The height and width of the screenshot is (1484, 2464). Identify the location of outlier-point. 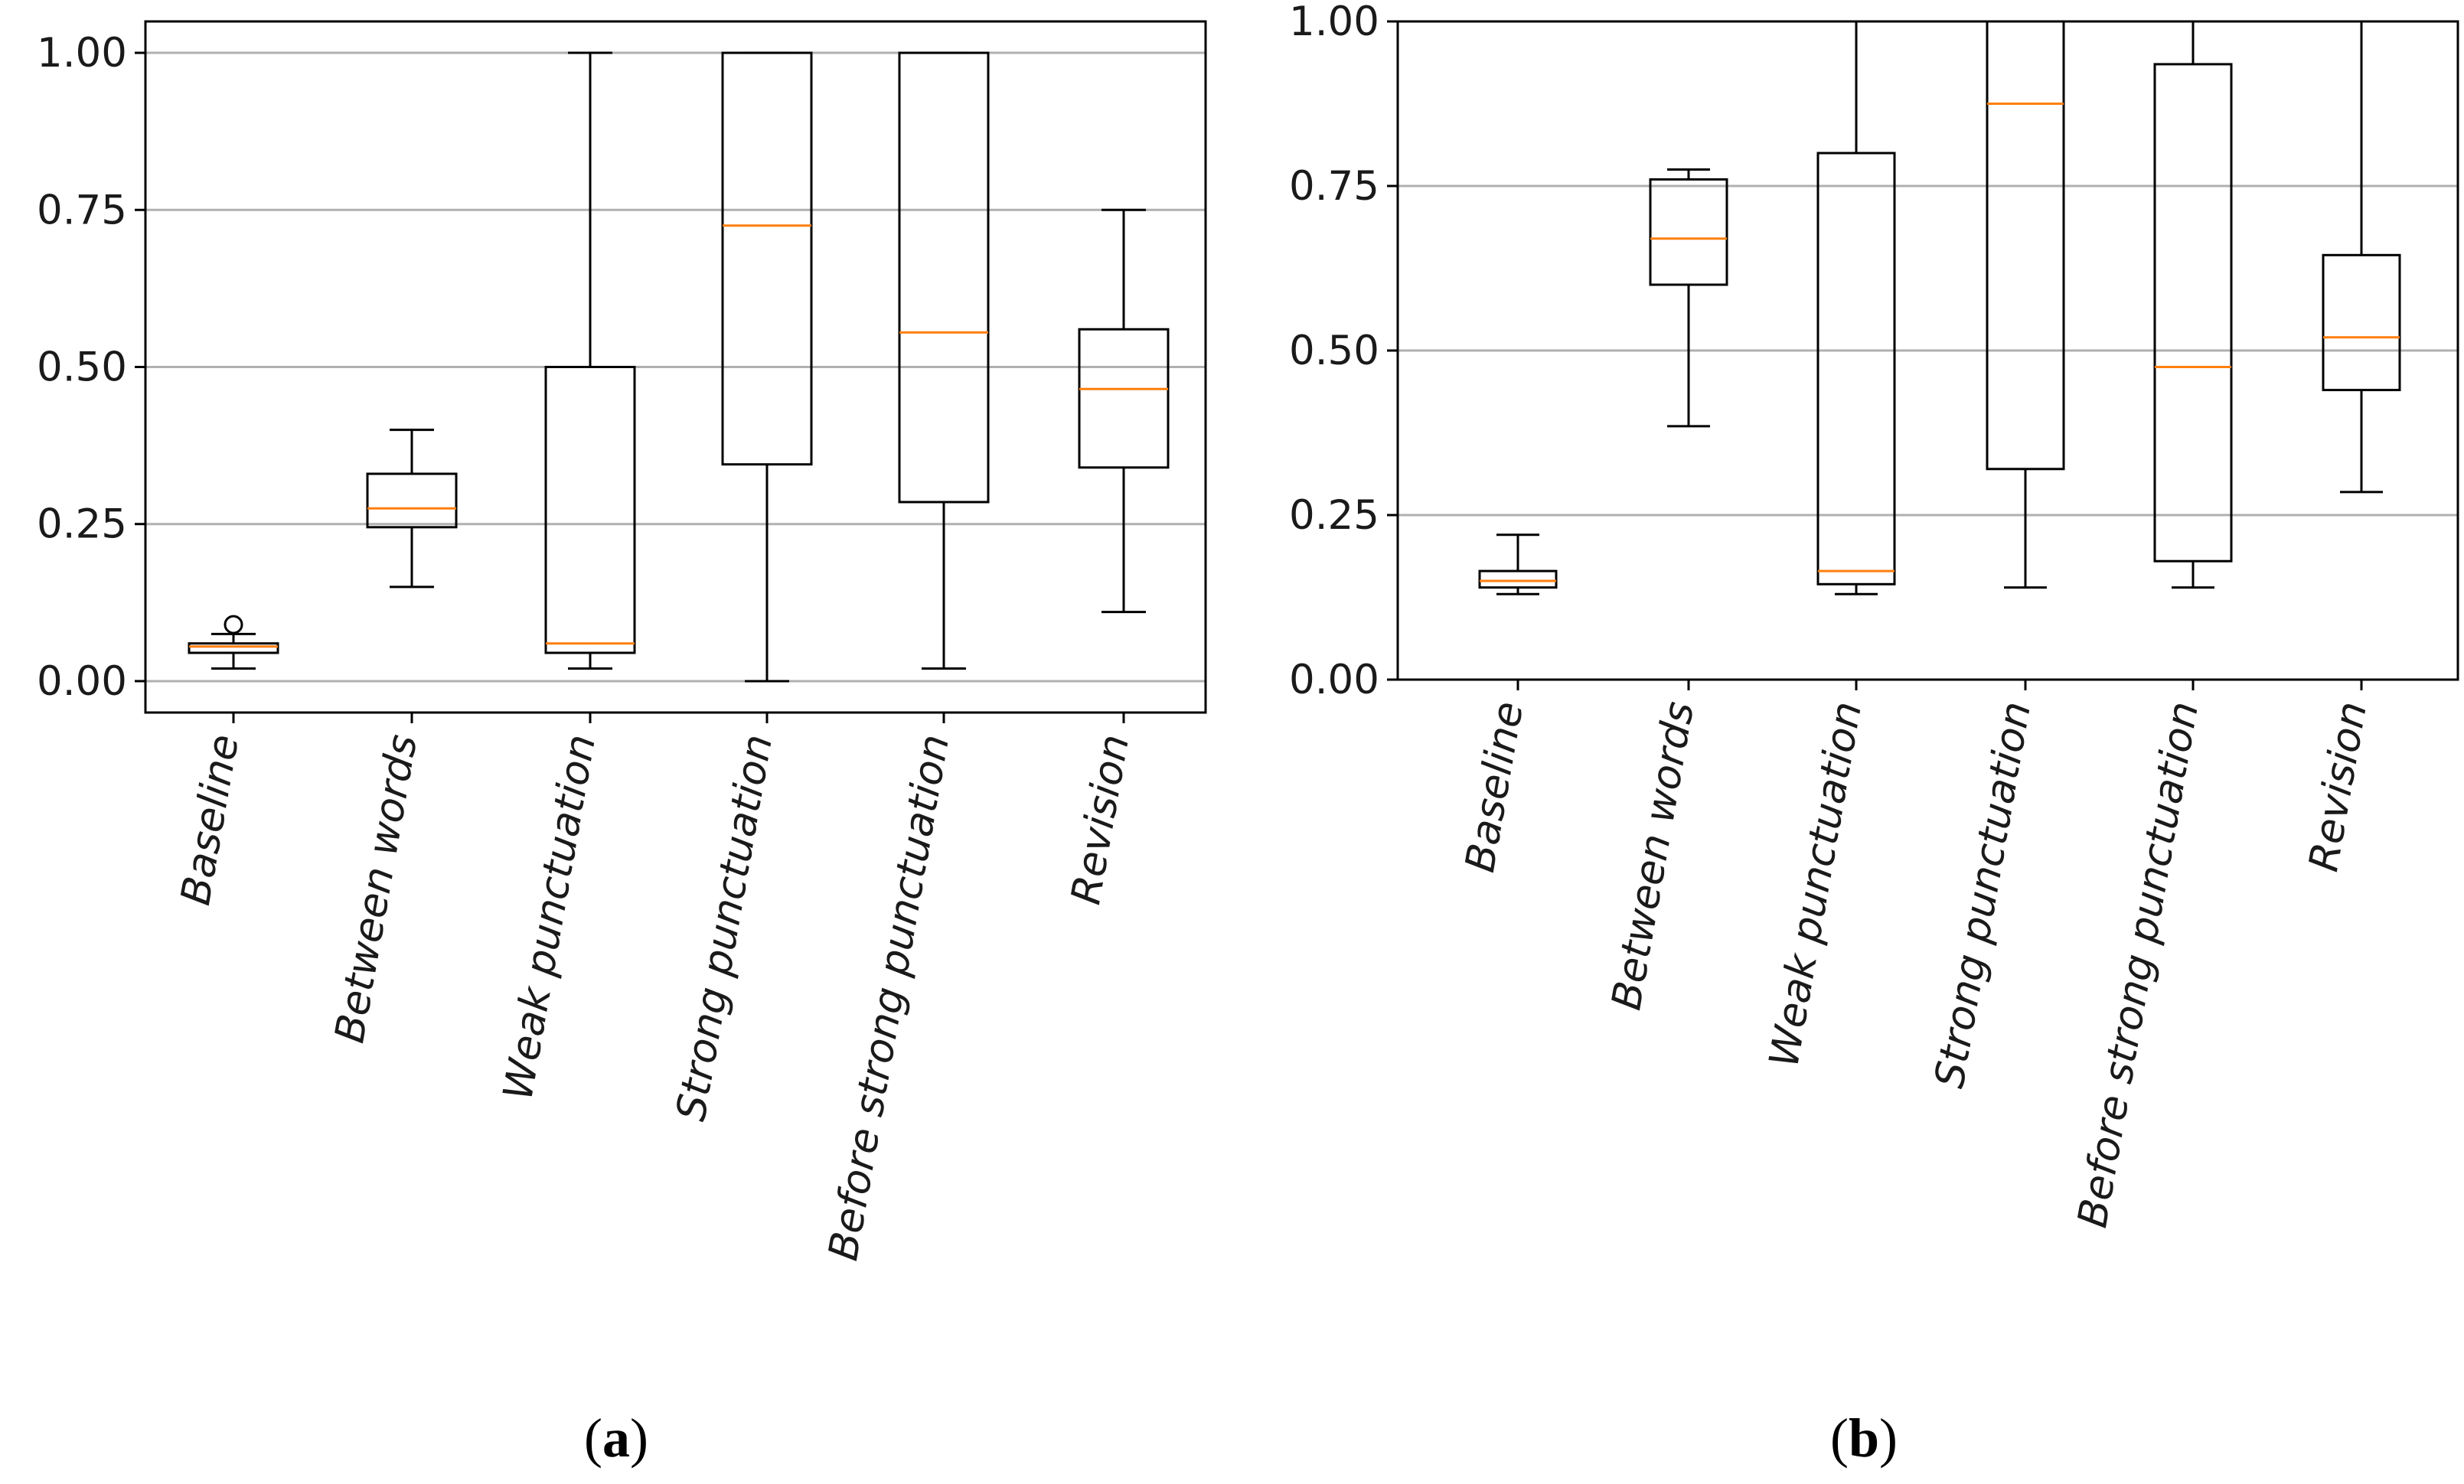
(233, 624).